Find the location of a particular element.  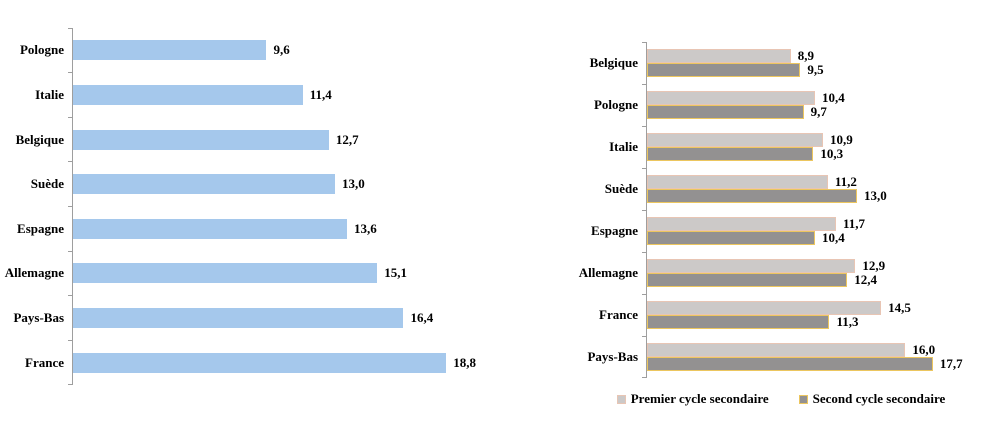

value-label: 12,7 is located at coordinates (347, 139).